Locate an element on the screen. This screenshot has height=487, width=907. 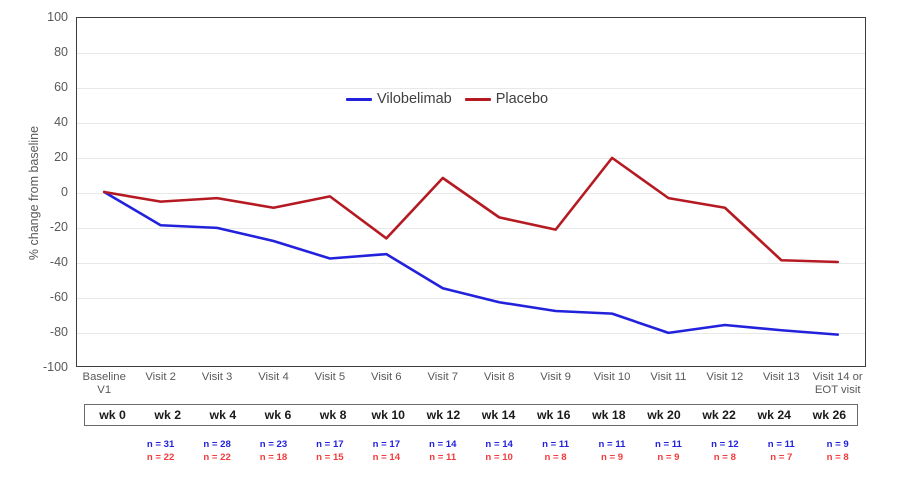
week-label-cell: wk 2 is located at coordinates (168, 414).